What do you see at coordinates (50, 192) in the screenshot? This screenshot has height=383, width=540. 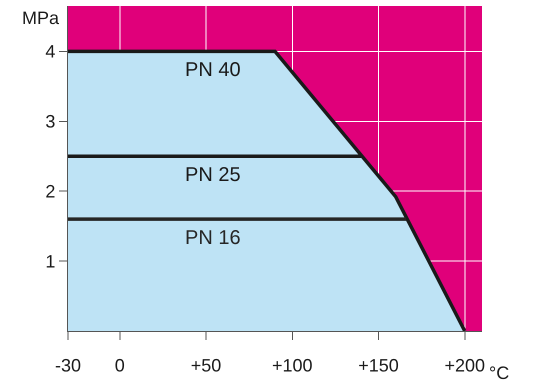 I see `y-tick-label: 2` at bounding box center [50, 192].